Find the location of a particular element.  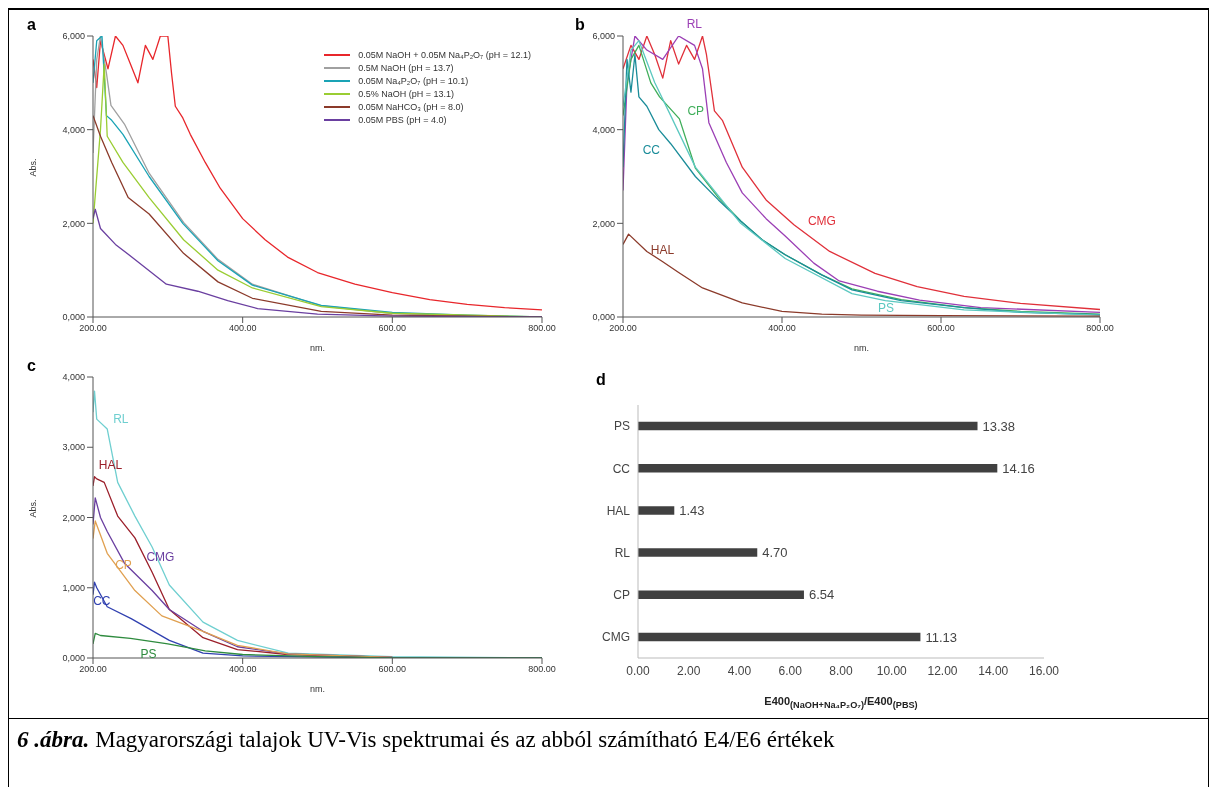

data-label: 11.13 is located at coordinates (941, 637).